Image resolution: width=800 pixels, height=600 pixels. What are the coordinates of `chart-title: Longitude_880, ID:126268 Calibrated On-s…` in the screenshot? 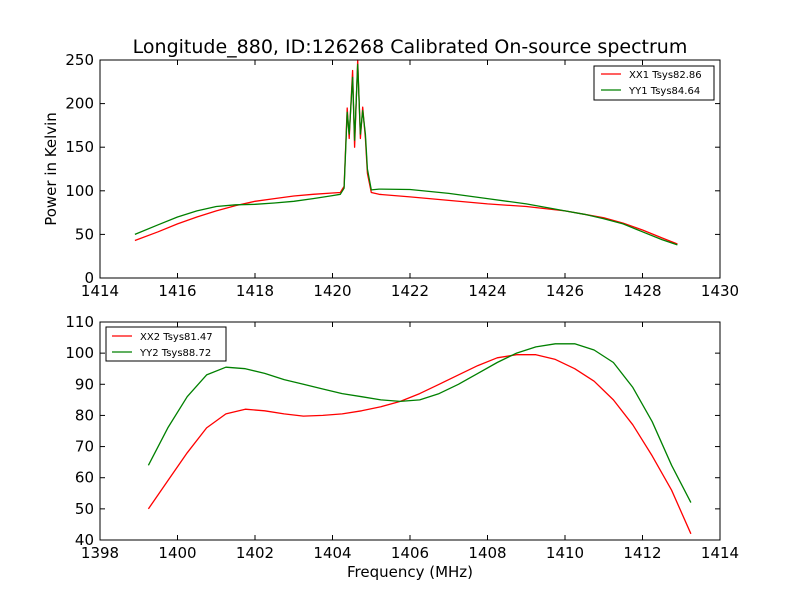 It's located at (410, 47).